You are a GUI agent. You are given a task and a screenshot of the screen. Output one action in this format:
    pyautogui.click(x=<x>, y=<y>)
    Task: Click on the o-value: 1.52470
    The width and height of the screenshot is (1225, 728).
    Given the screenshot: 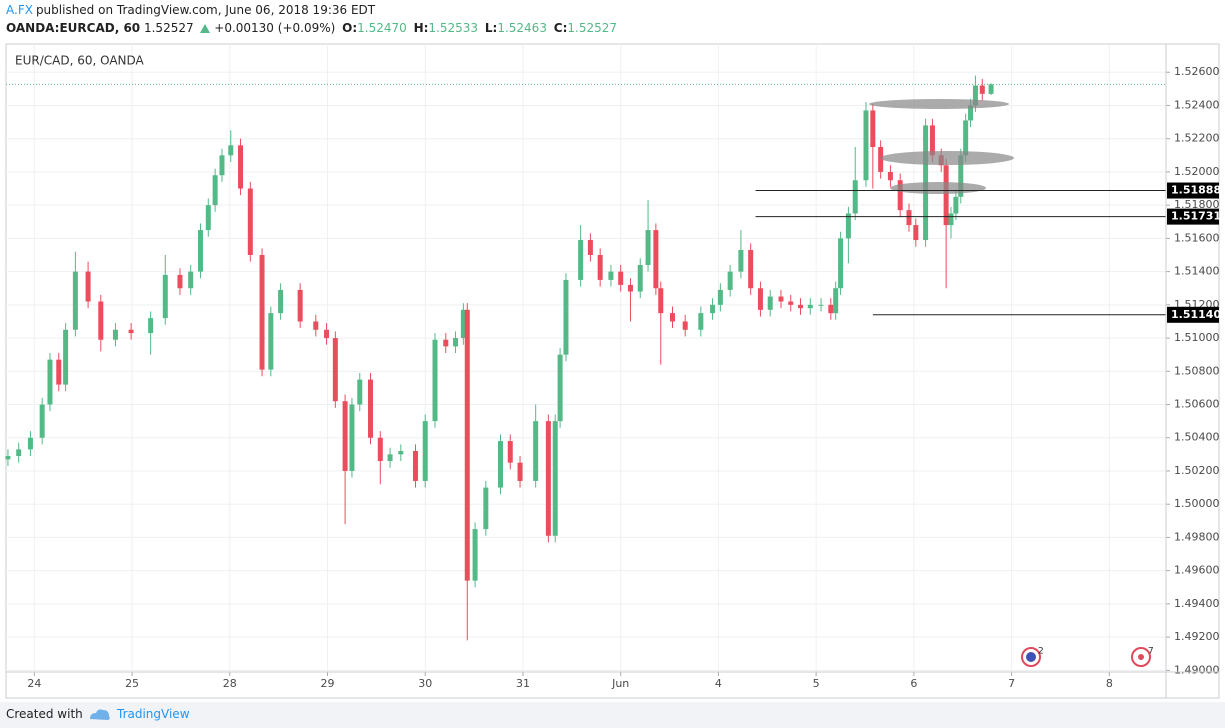 What is the action you would take?
    pyautogui.click(x=382, y=28)
    